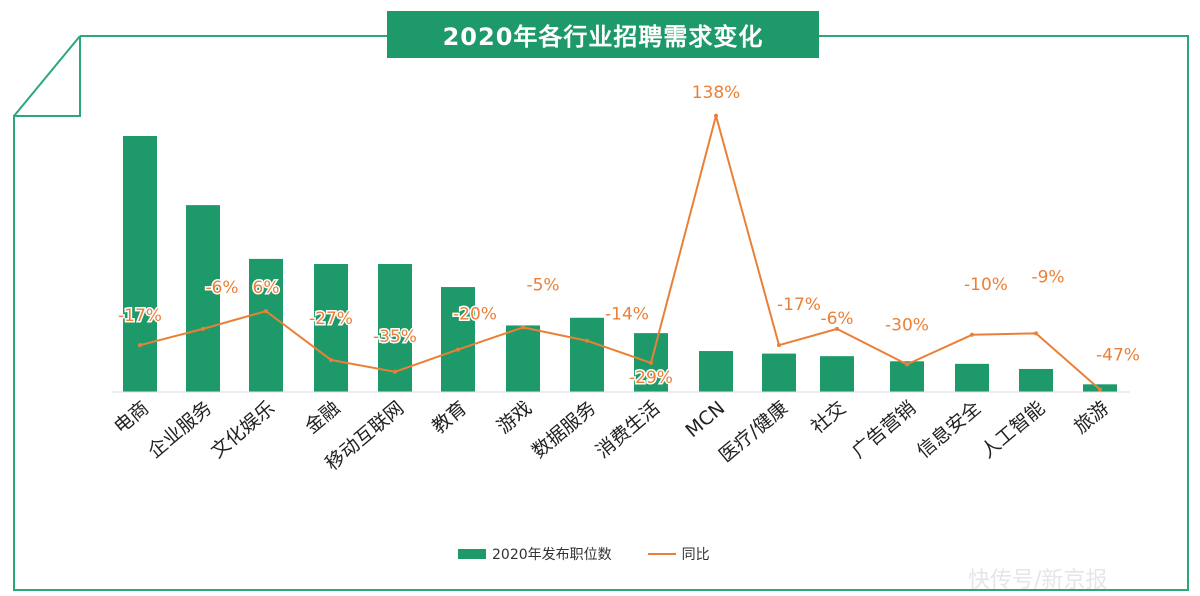 This screenshot has width=1200, height=596. I want to click on data-label: -20%, so click(475, 315).